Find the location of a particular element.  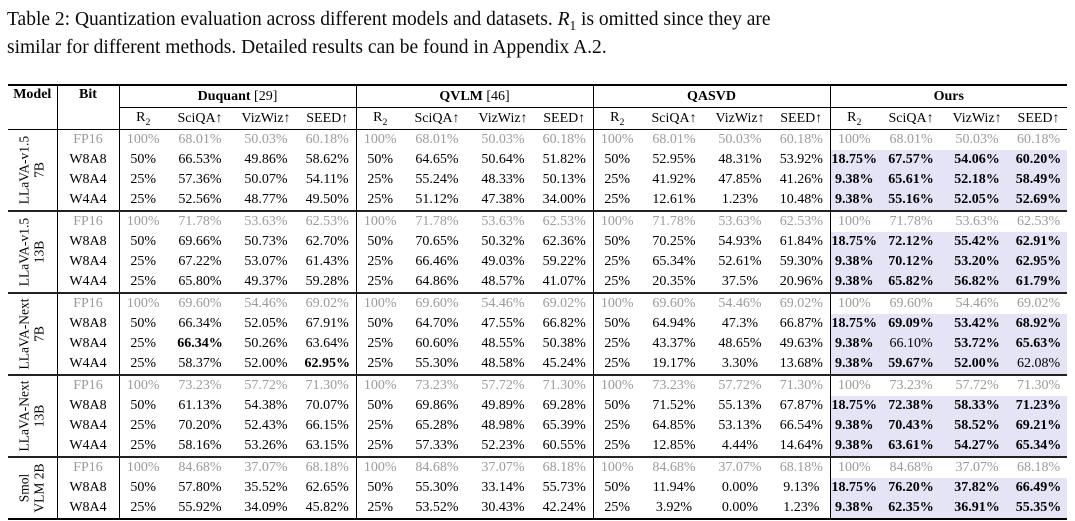

value-cell: 54.46% is located at coordinates (503, 303).